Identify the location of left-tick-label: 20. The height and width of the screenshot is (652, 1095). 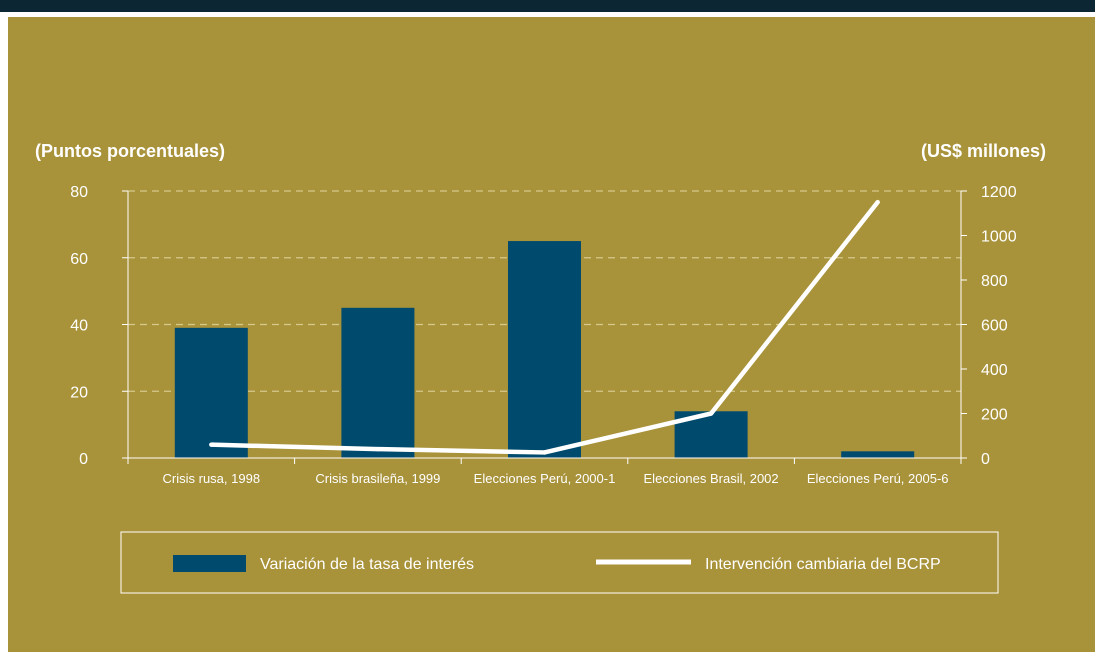
(79, 392).